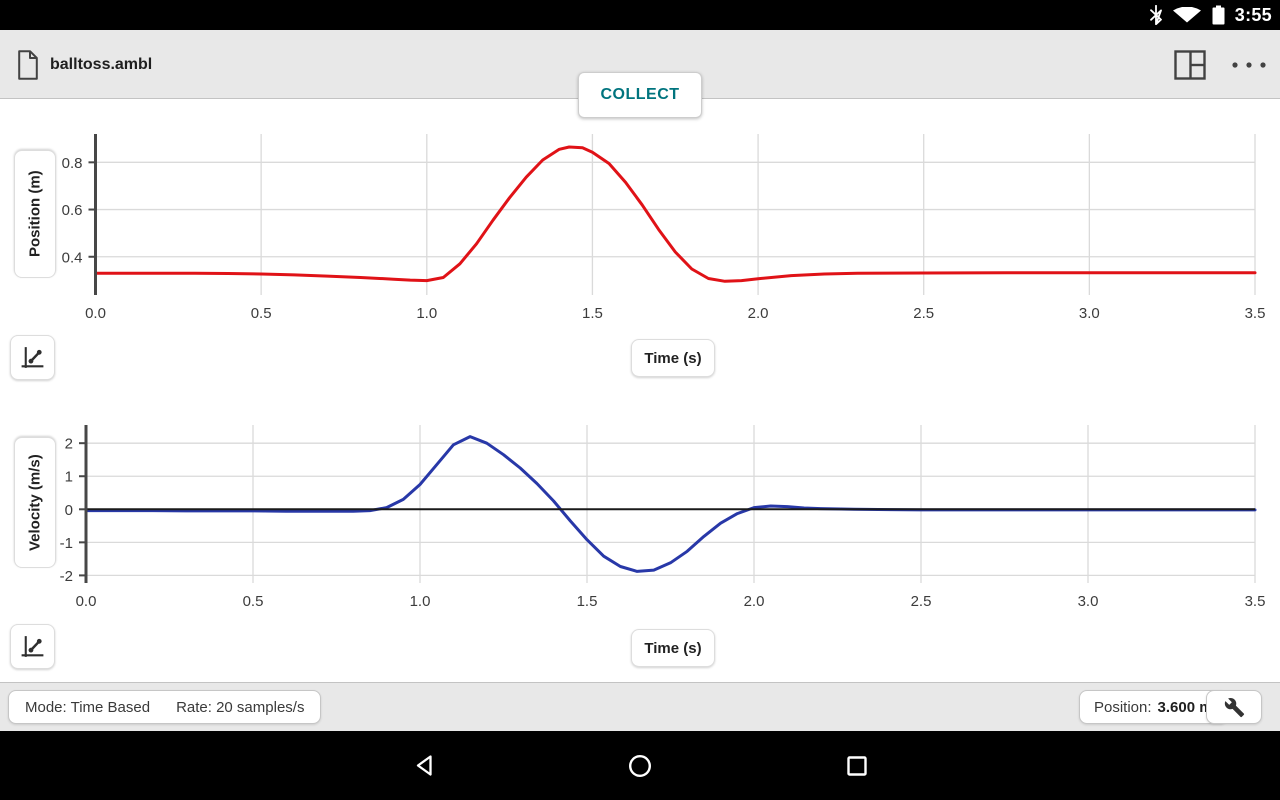 This screenshot has width=1280, height=800. I want to click on nav-home-button, so click(640, 765).